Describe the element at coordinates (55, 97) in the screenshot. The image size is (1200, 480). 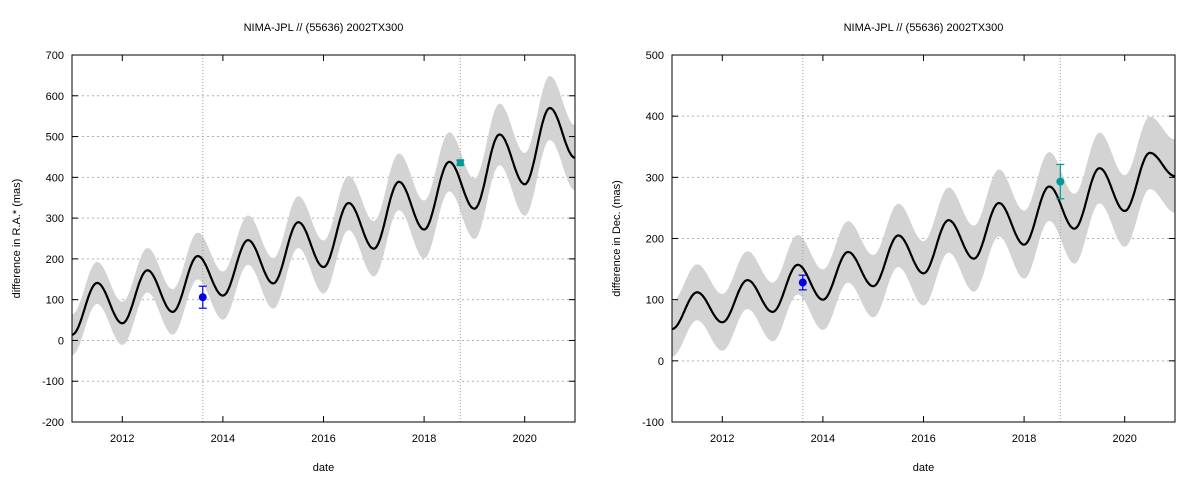
I see `y-tick-label: 600` at that location.